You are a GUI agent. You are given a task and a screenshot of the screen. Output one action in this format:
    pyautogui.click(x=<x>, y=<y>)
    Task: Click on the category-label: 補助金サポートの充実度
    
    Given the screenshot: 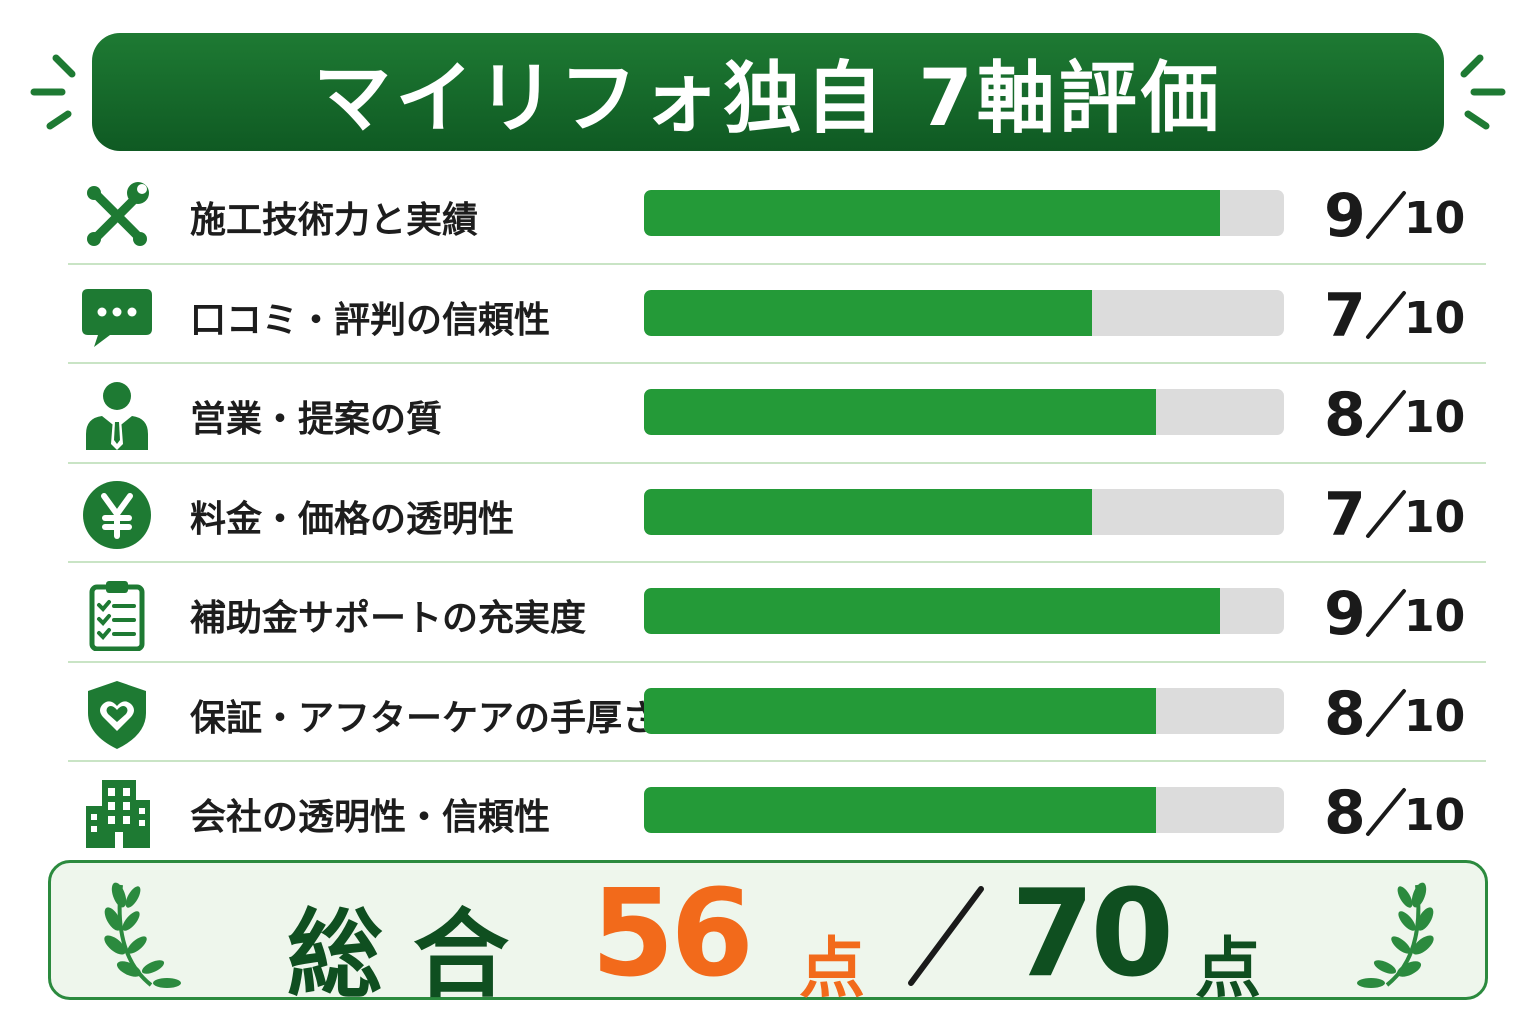 What is the action you would take?
    pyautogui.click(x=388, y=618)
    